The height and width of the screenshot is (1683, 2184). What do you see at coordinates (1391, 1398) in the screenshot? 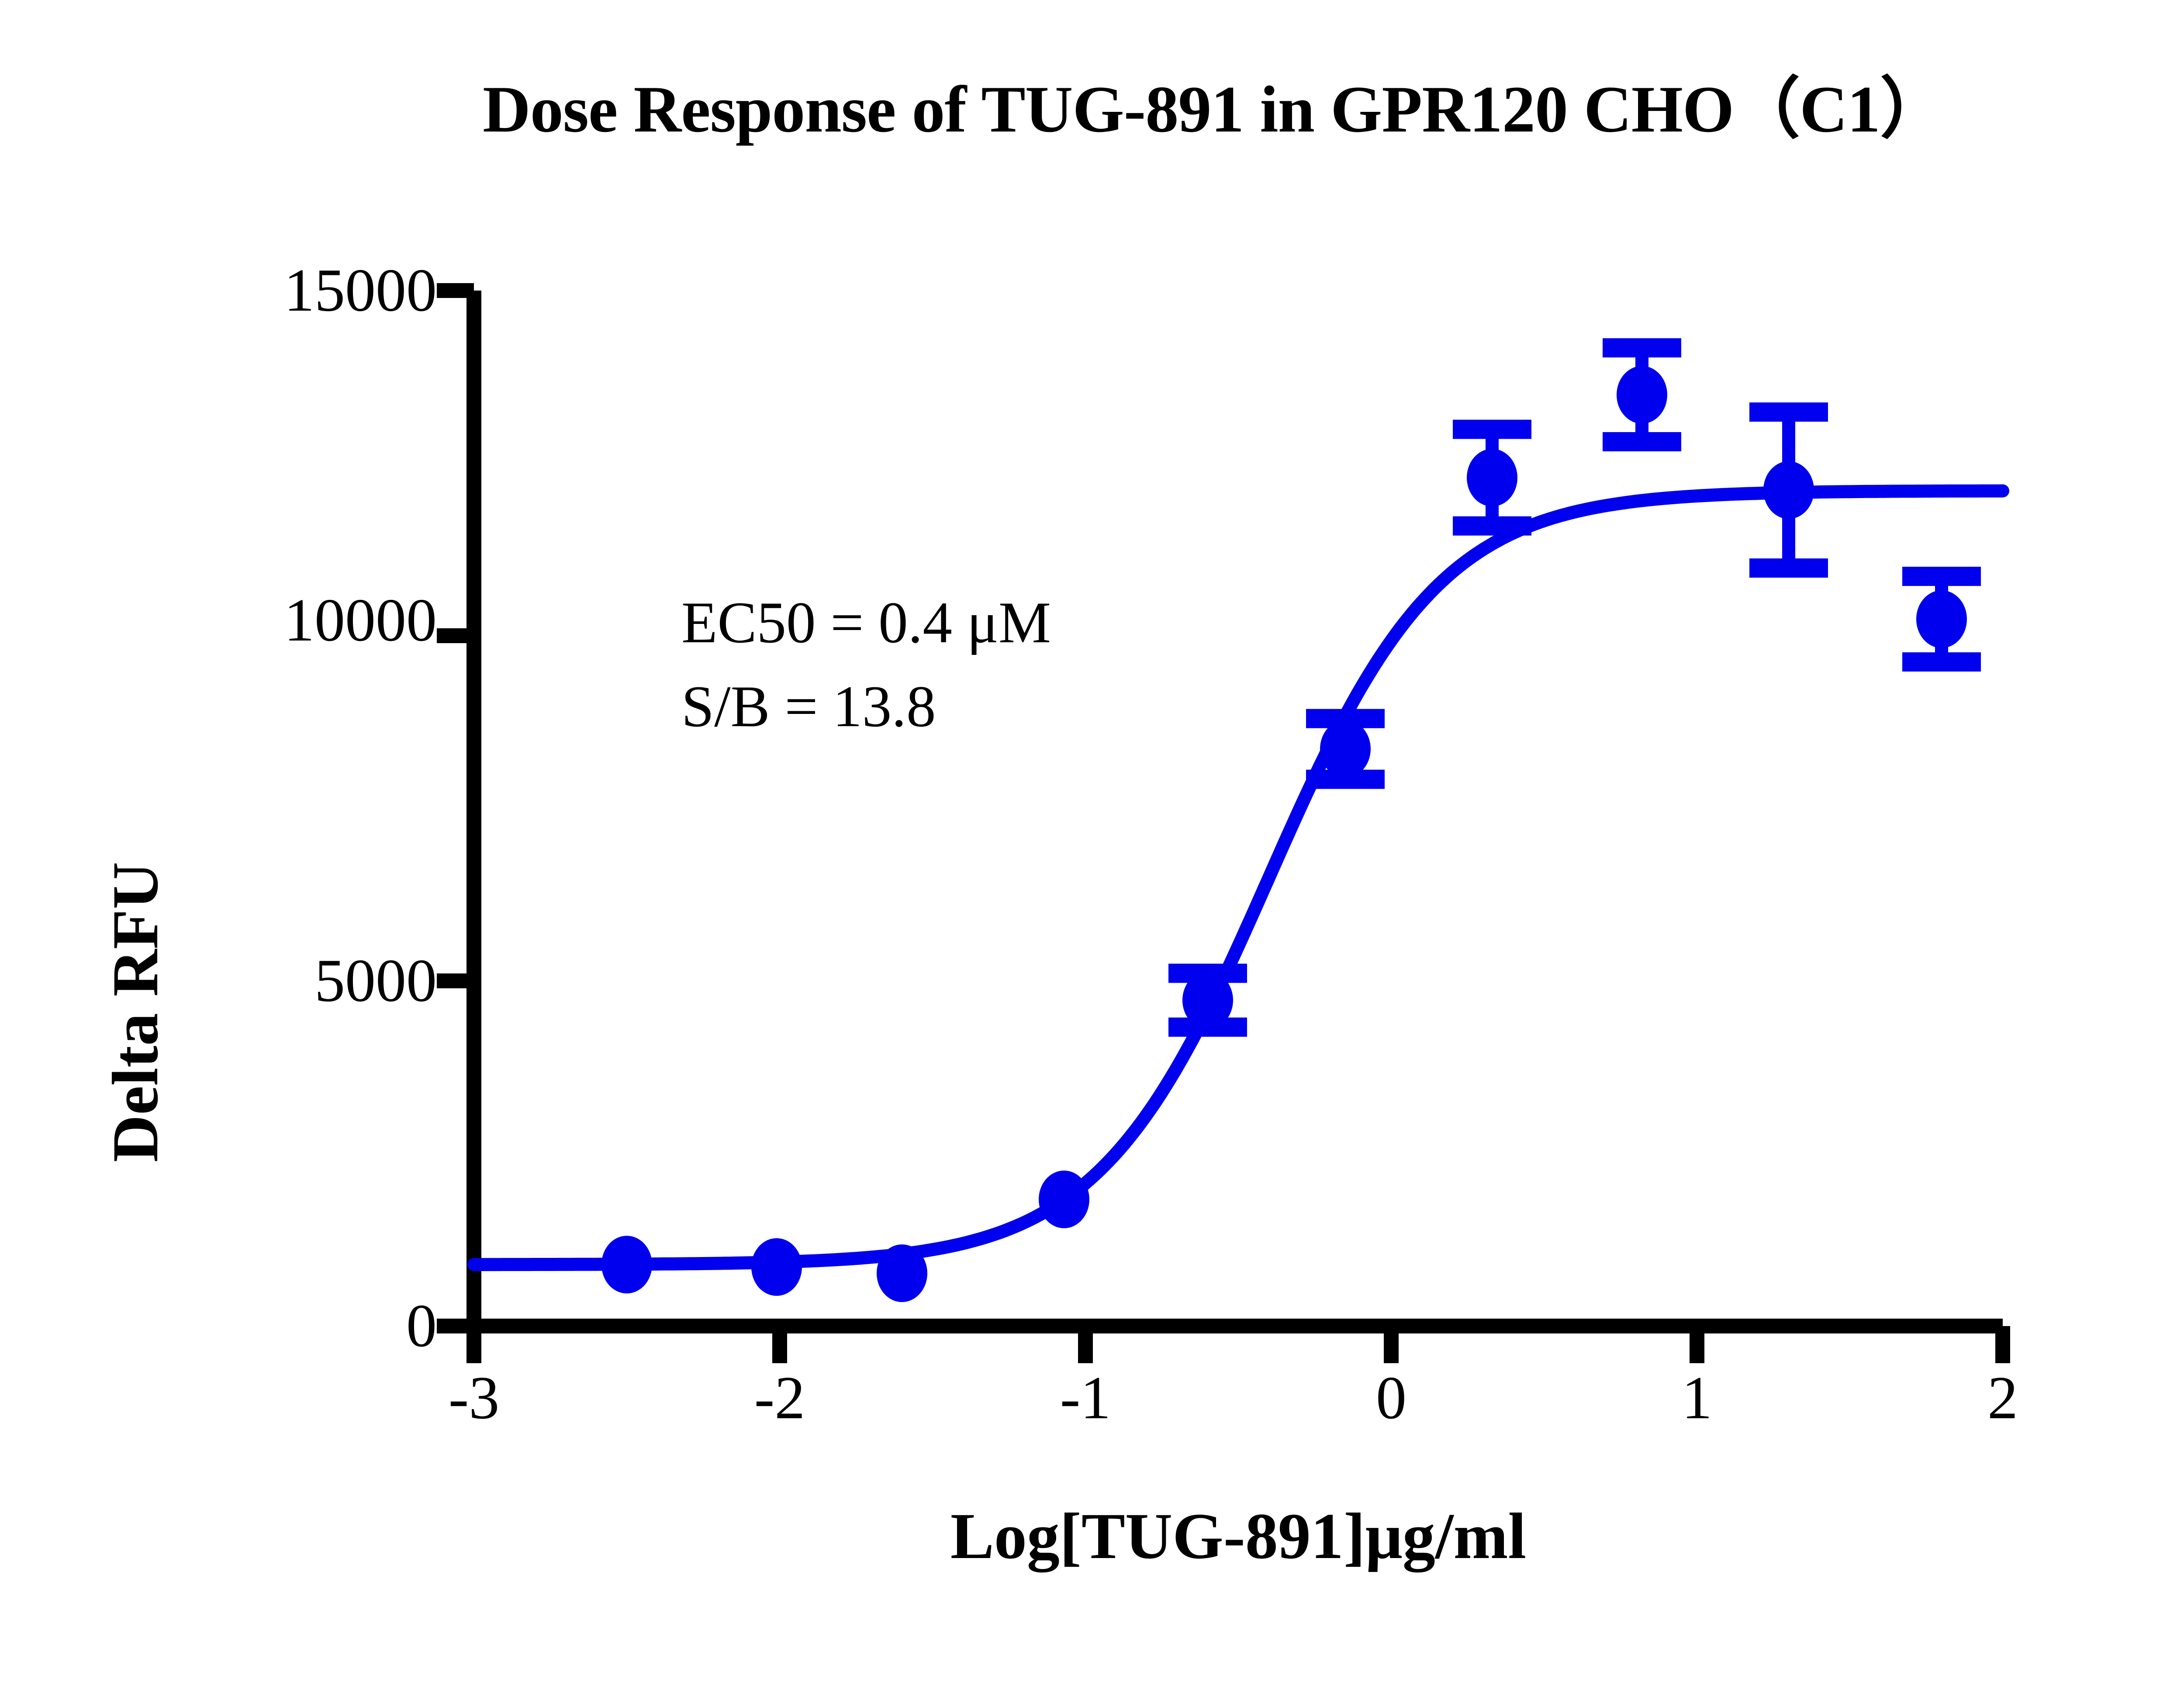
I see `x-tick-label-0: 0` at bounding box center [1391, 1398].